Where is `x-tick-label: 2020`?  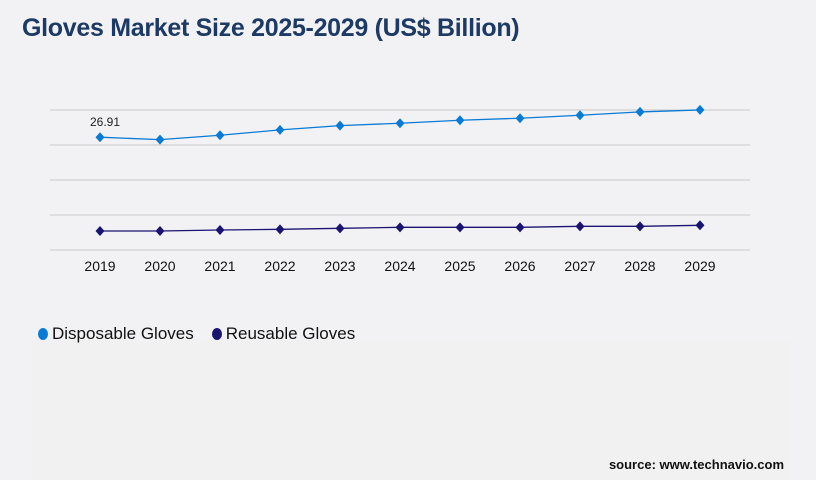 x-tick-label: 2020 is located at coordinates (159, 266).